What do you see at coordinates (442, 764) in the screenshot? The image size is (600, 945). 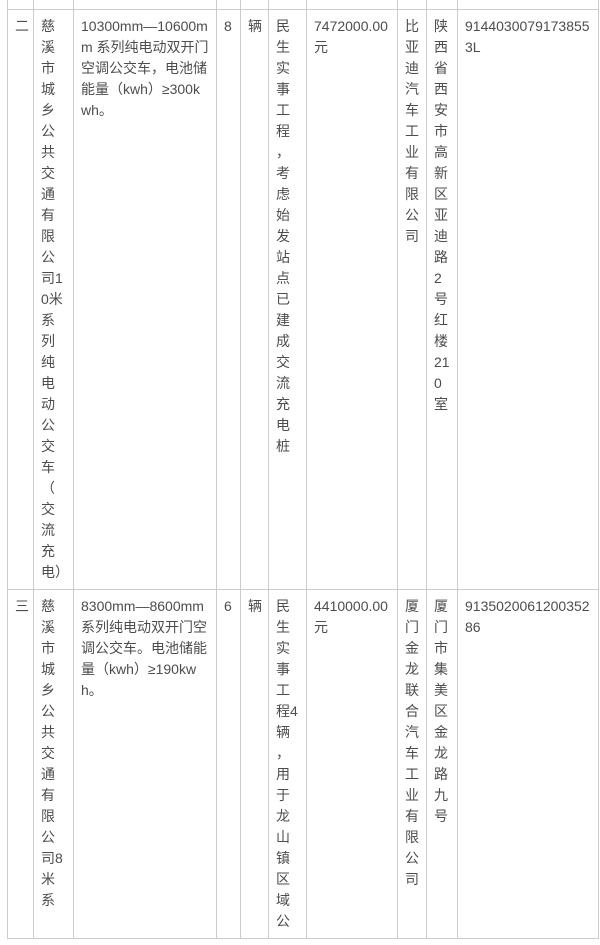 I see `supplier-address-cell: 厦门市集美区金龙路九号` at bounding box center [442, 764].